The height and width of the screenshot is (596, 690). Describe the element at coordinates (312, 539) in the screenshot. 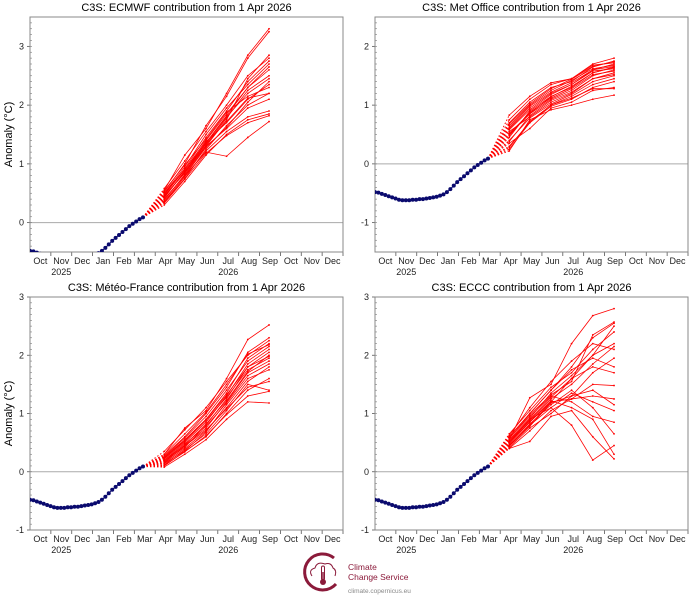

I see `x-tick-label: Nov` at that location.